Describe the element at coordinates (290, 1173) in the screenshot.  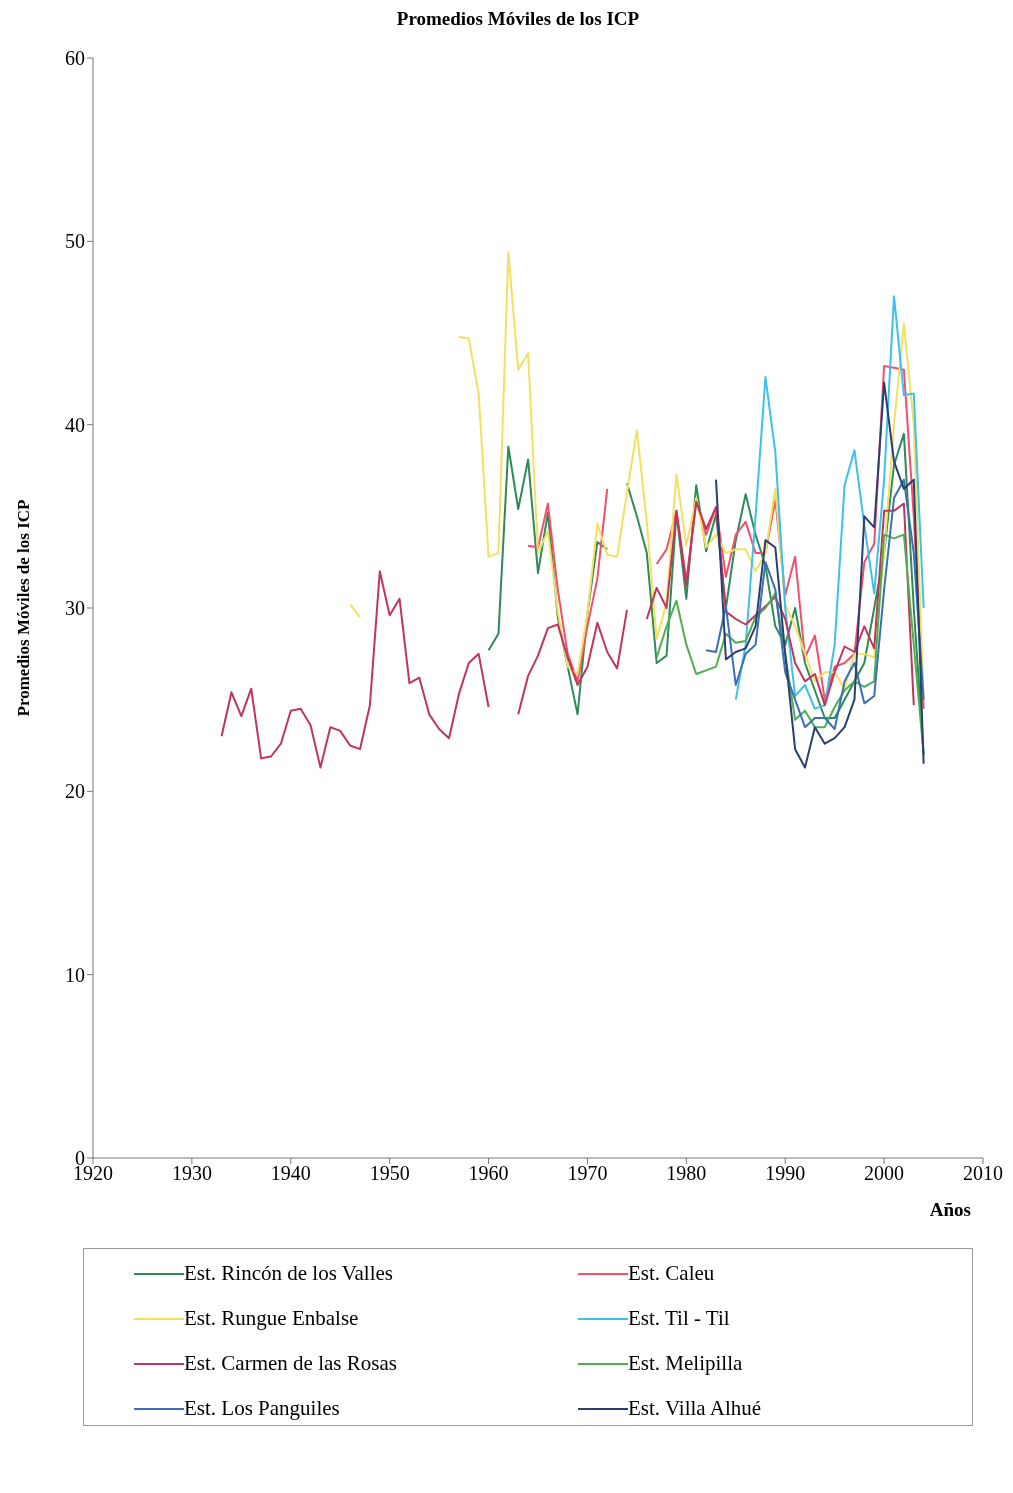
I see `x-tick-label: 1940` at that location.